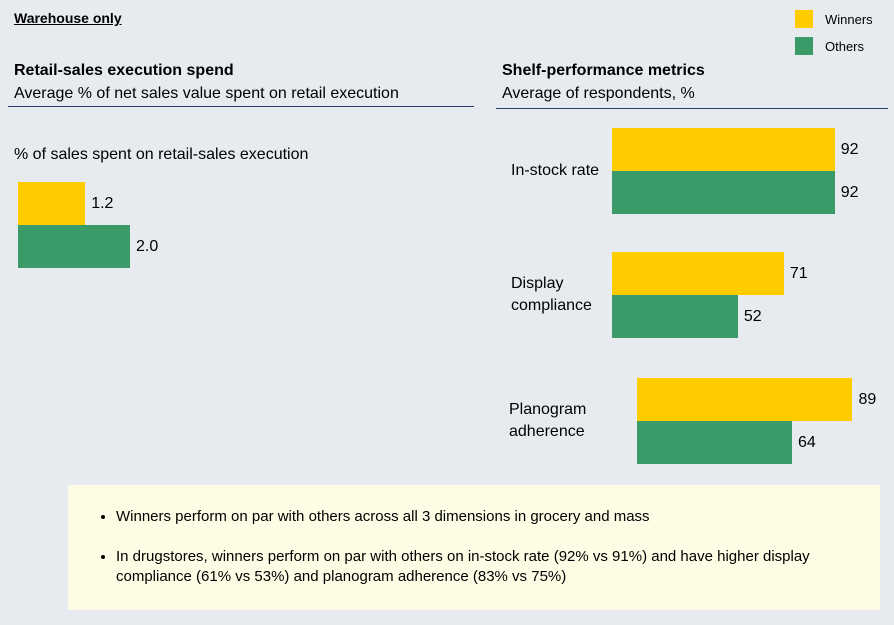 The width and height of the screenshot is (894, 625). What do you see at coordinates (806, 442) in the screenshot?
I see `value-label: 64` at bounding box center [806, 442].